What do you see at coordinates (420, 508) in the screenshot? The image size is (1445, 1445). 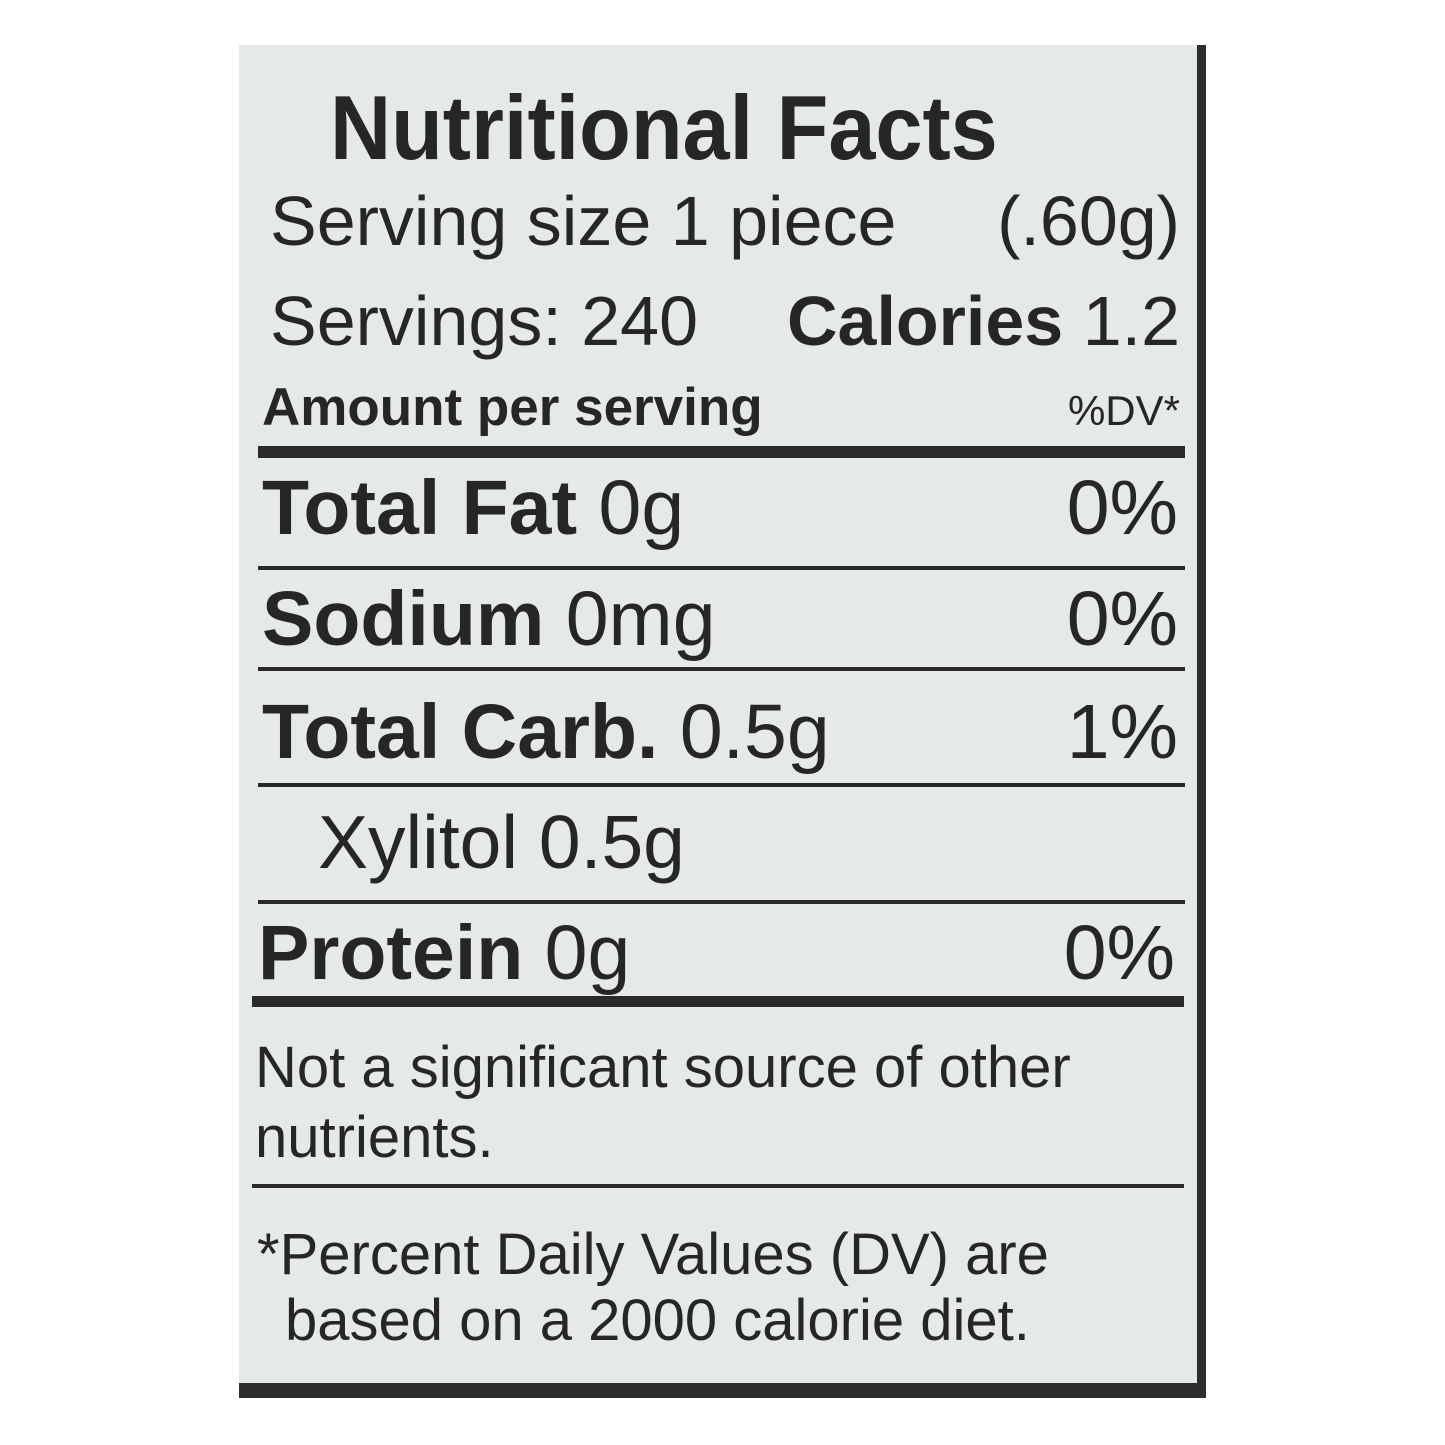 I see `nutrient-name: Total Fat` at bounding box center [420, 508].